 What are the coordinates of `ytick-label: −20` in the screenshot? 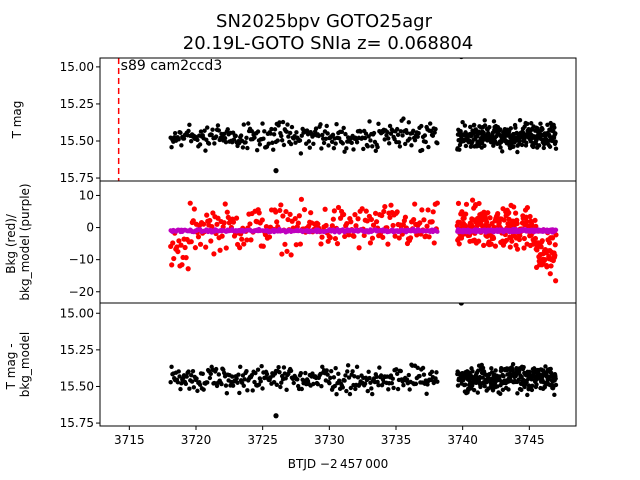 It's located at (81, 292).